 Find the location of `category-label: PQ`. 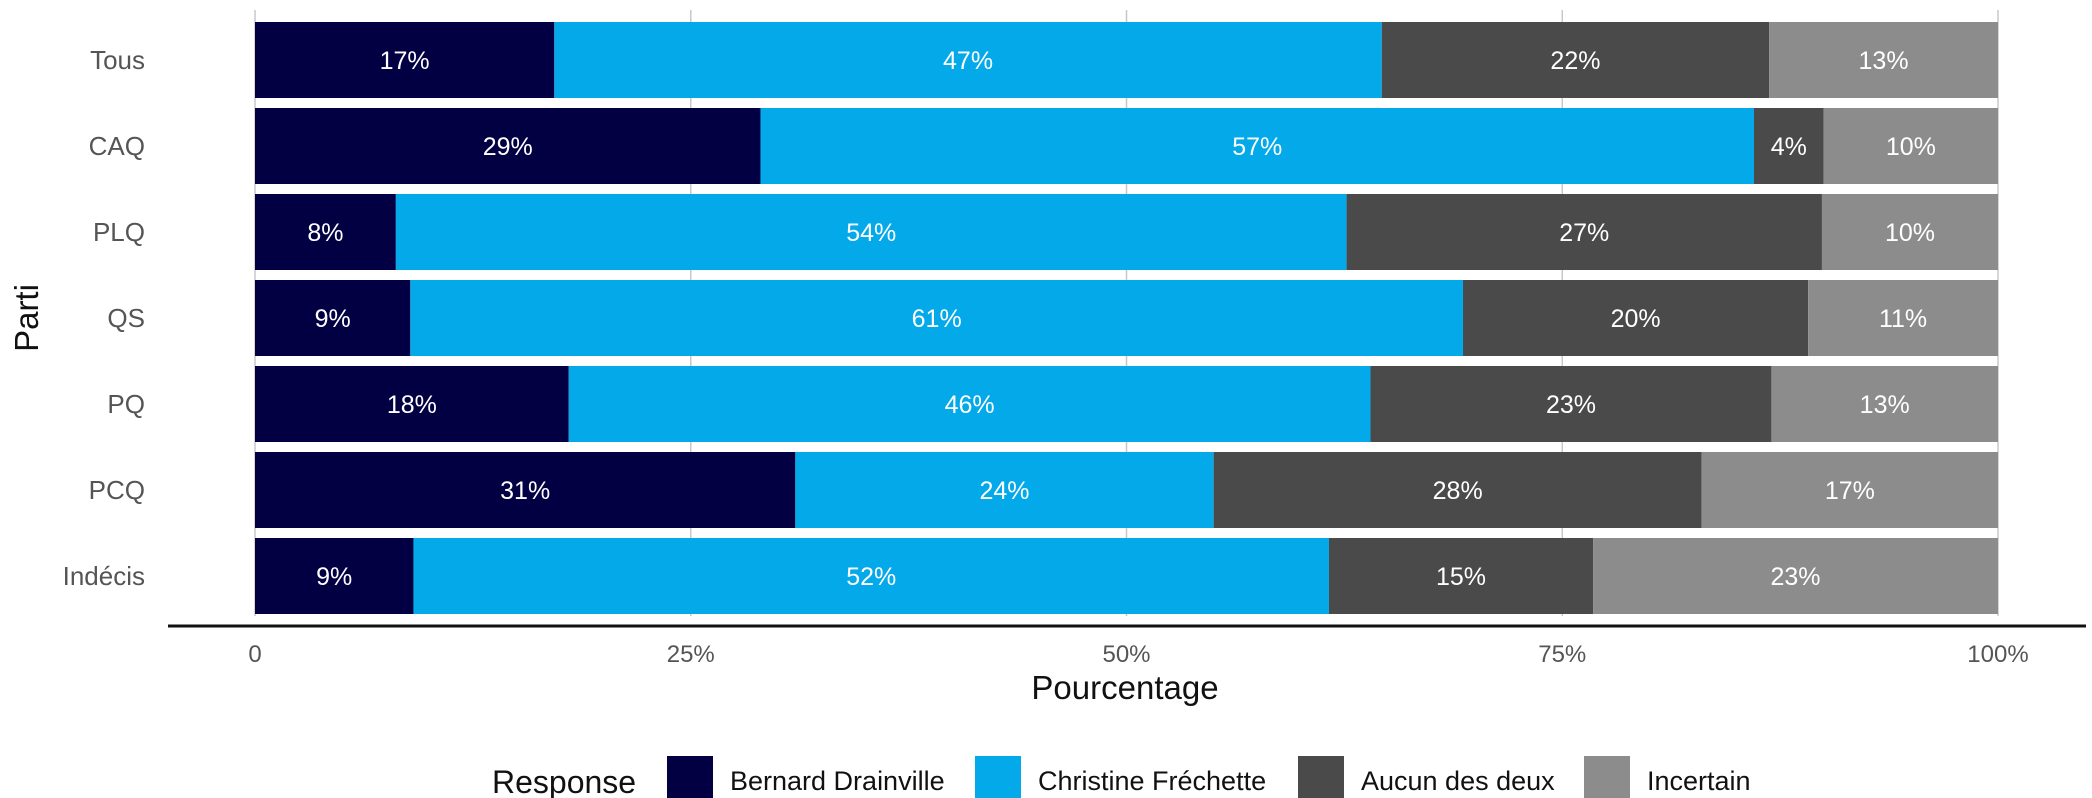

category-label: PQ is located at coordinates (126, 404).